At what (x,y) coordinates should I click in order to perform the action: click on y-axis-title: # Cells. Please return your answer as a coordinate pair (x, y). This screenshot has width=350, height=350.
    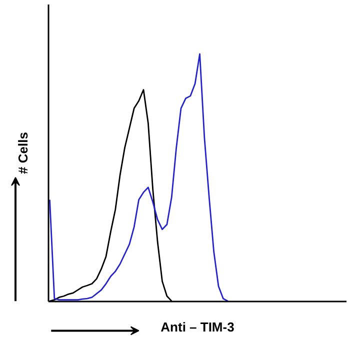
    Looking at the image, I should click on (23, 153).